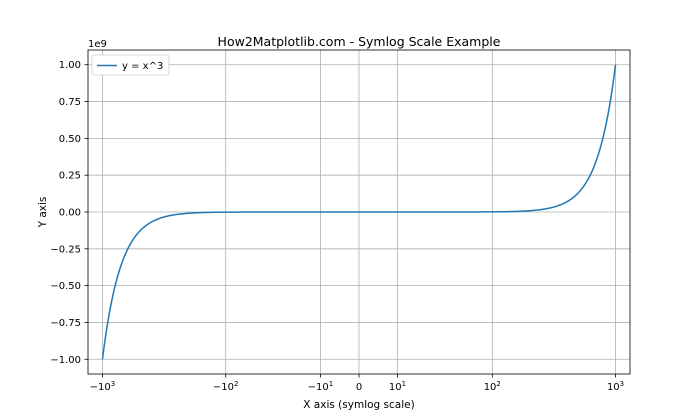  I want to click on x-tick-label: 0, so click(359, 387).